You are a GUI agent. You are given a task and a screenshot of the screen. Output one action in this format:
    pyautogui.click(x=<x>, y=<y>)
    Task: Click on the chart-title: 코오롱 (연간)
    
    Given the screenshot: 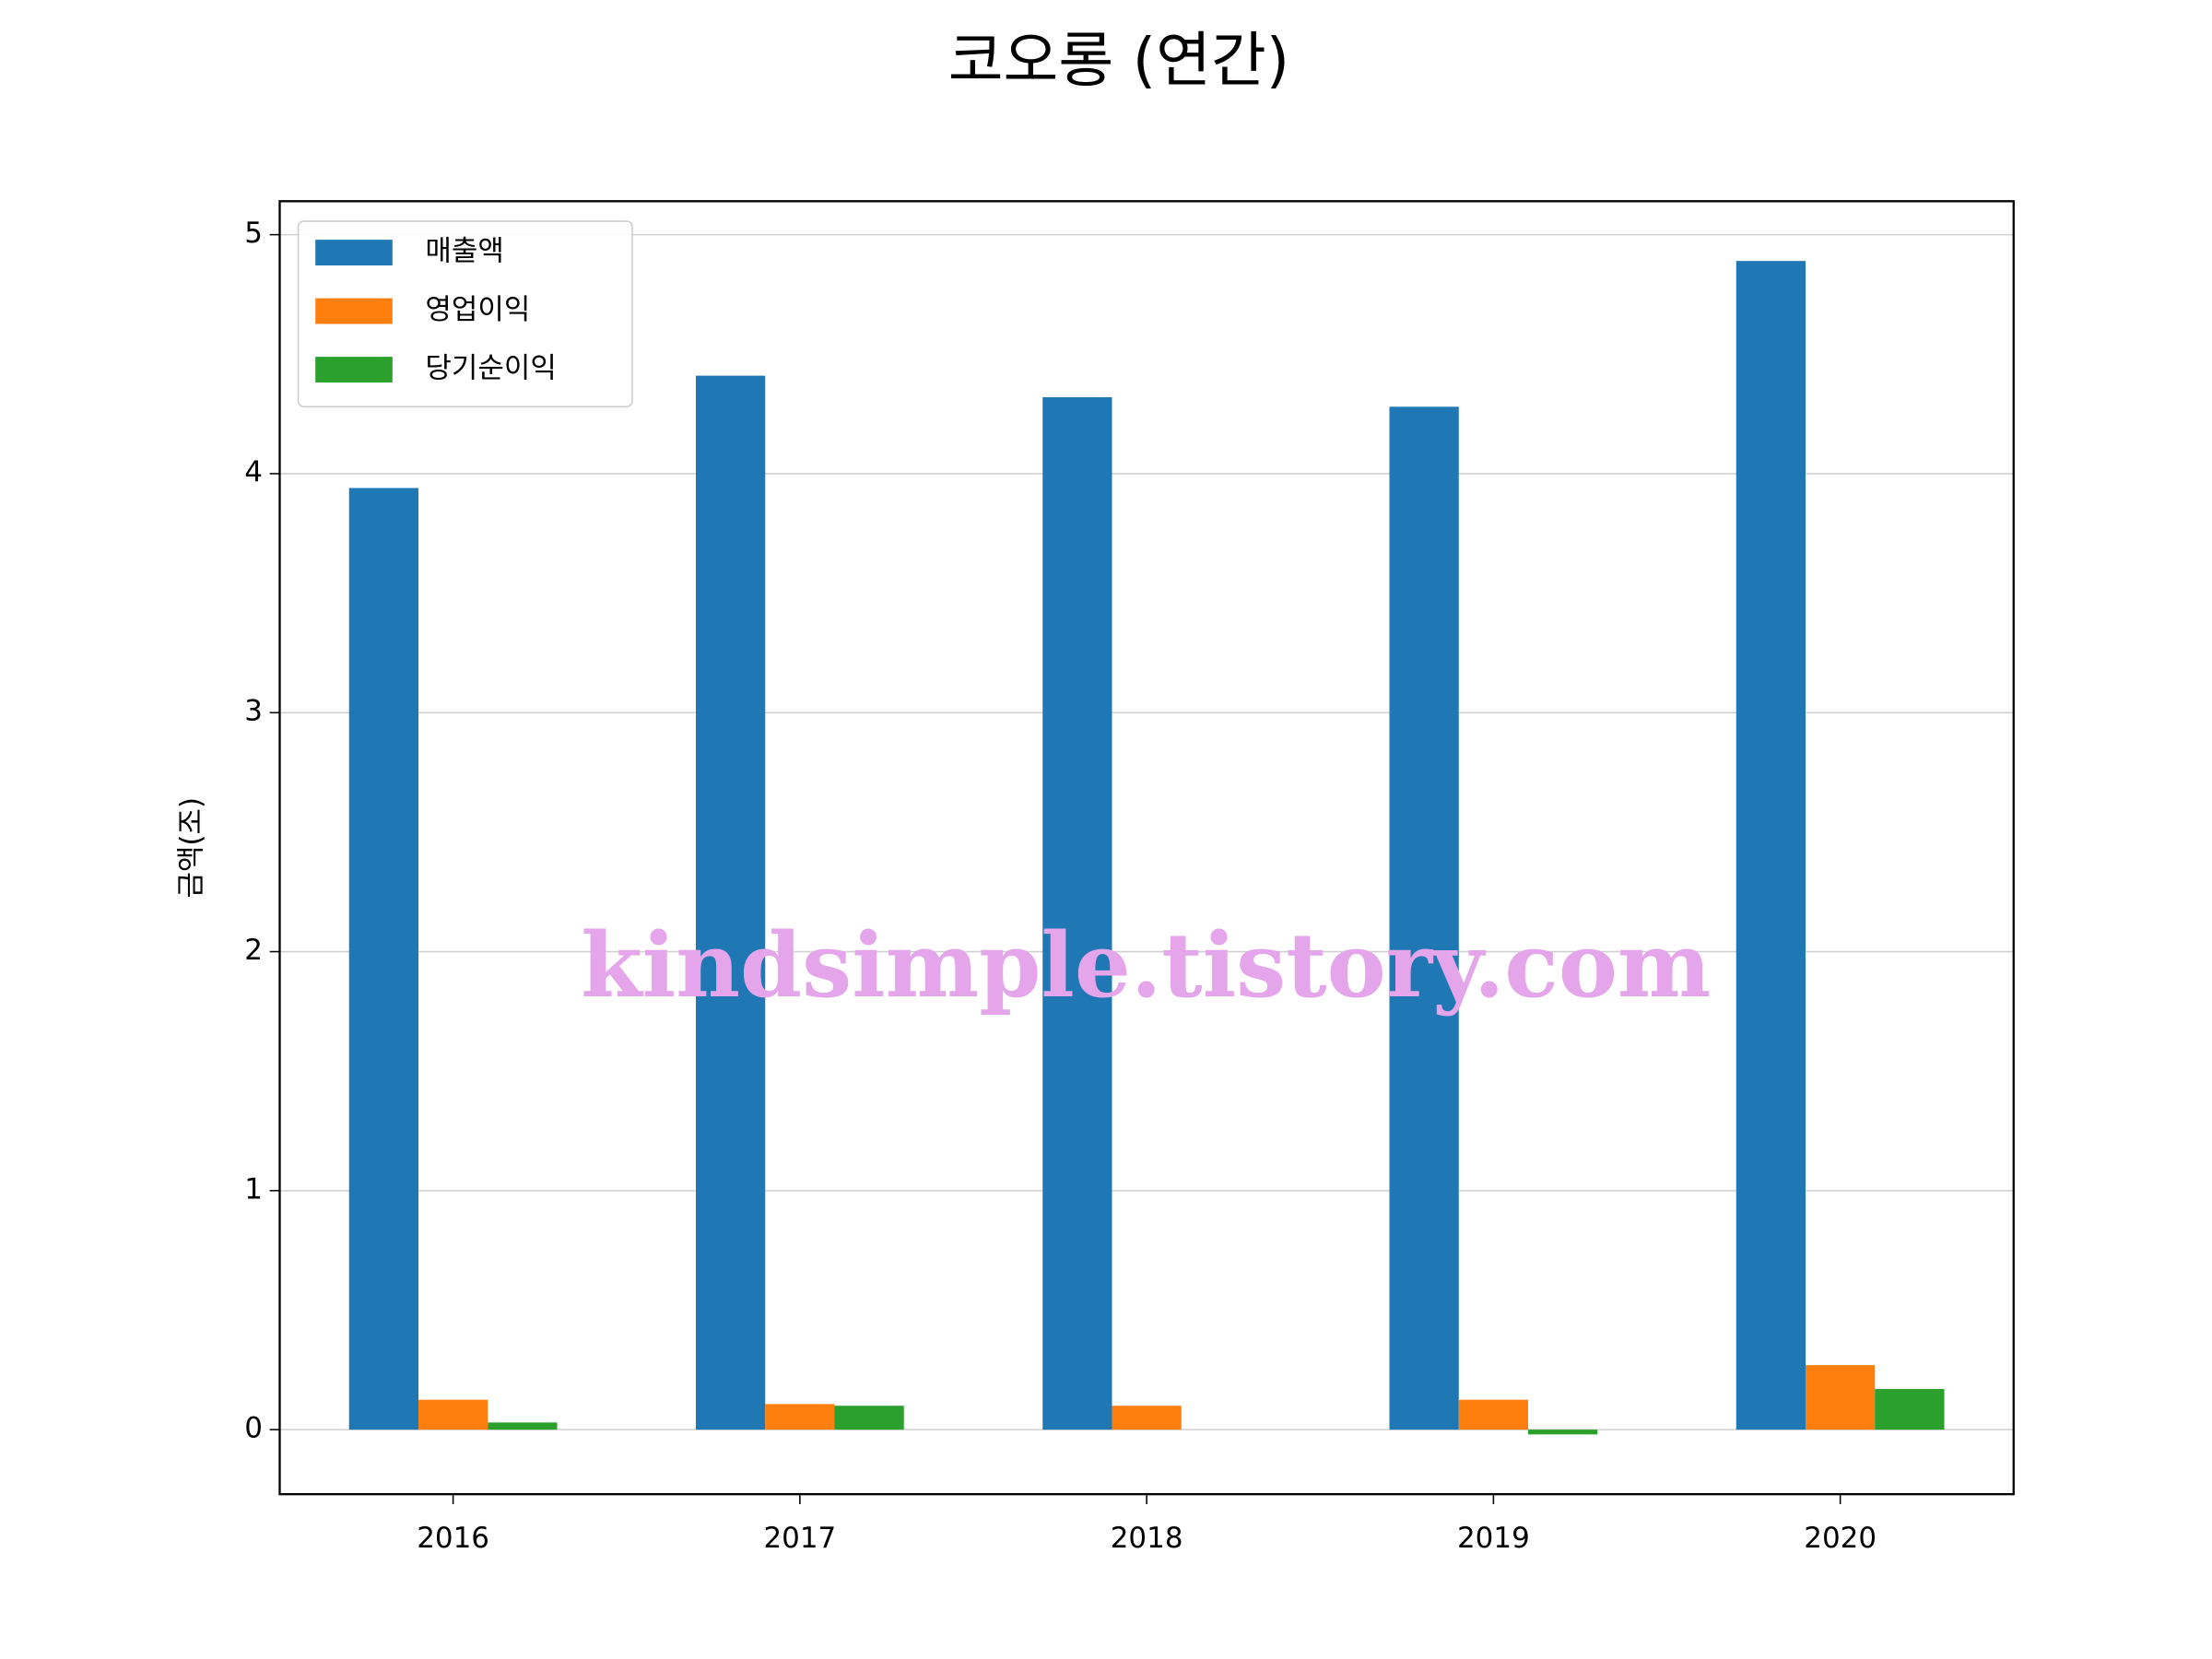 What is the action you would take?
    pyautogui.click(x=1118, y=61)
    